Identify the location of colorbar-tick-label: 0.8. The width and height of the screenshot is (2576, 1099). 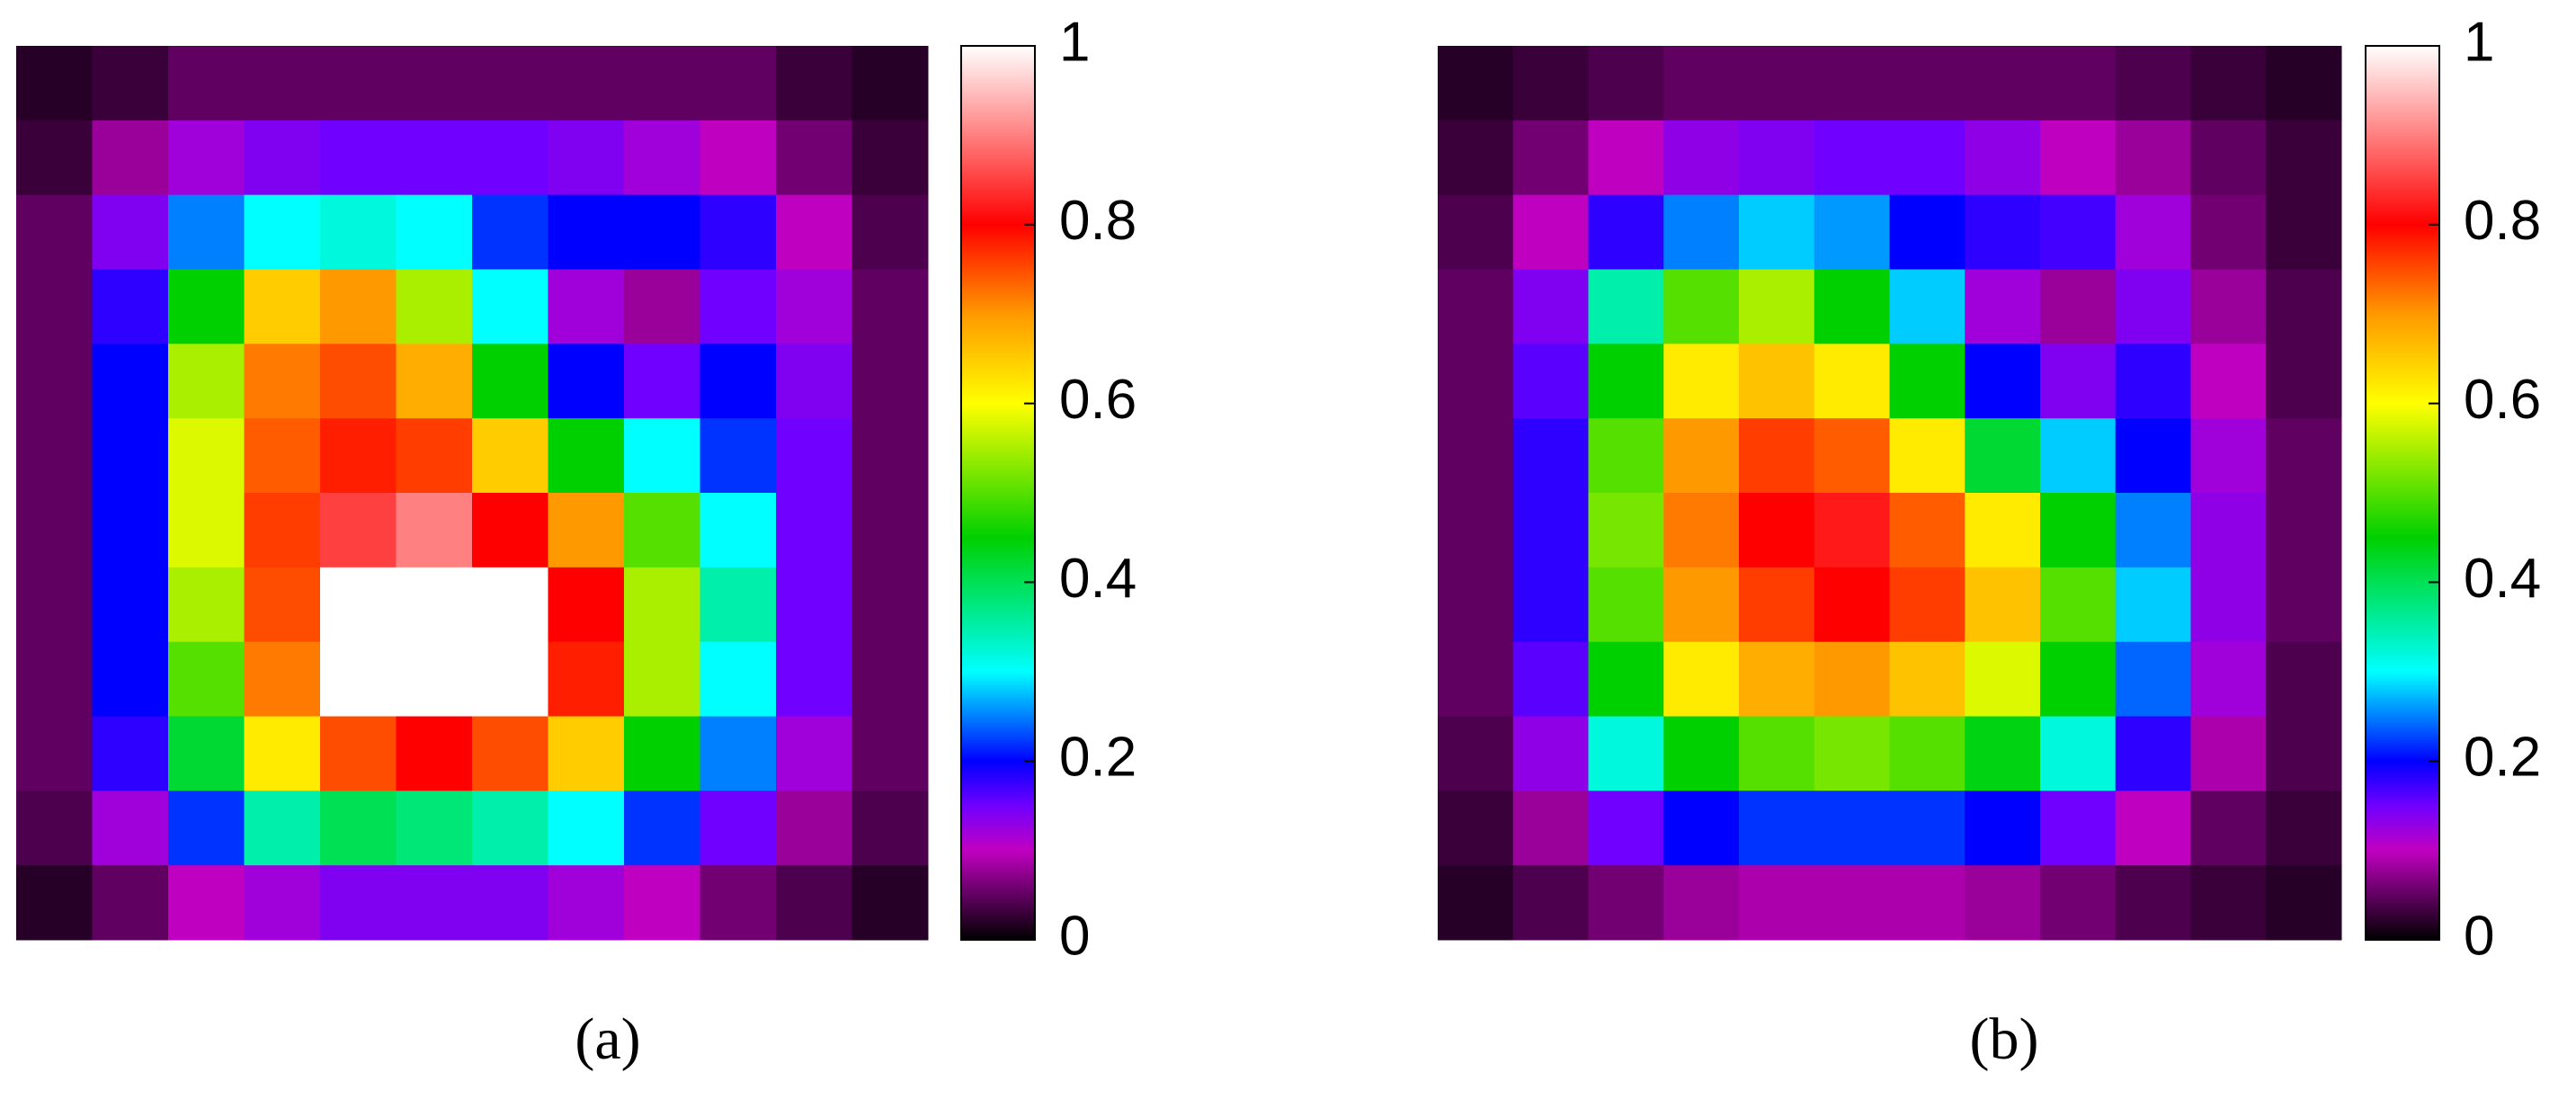
(2503, 221).